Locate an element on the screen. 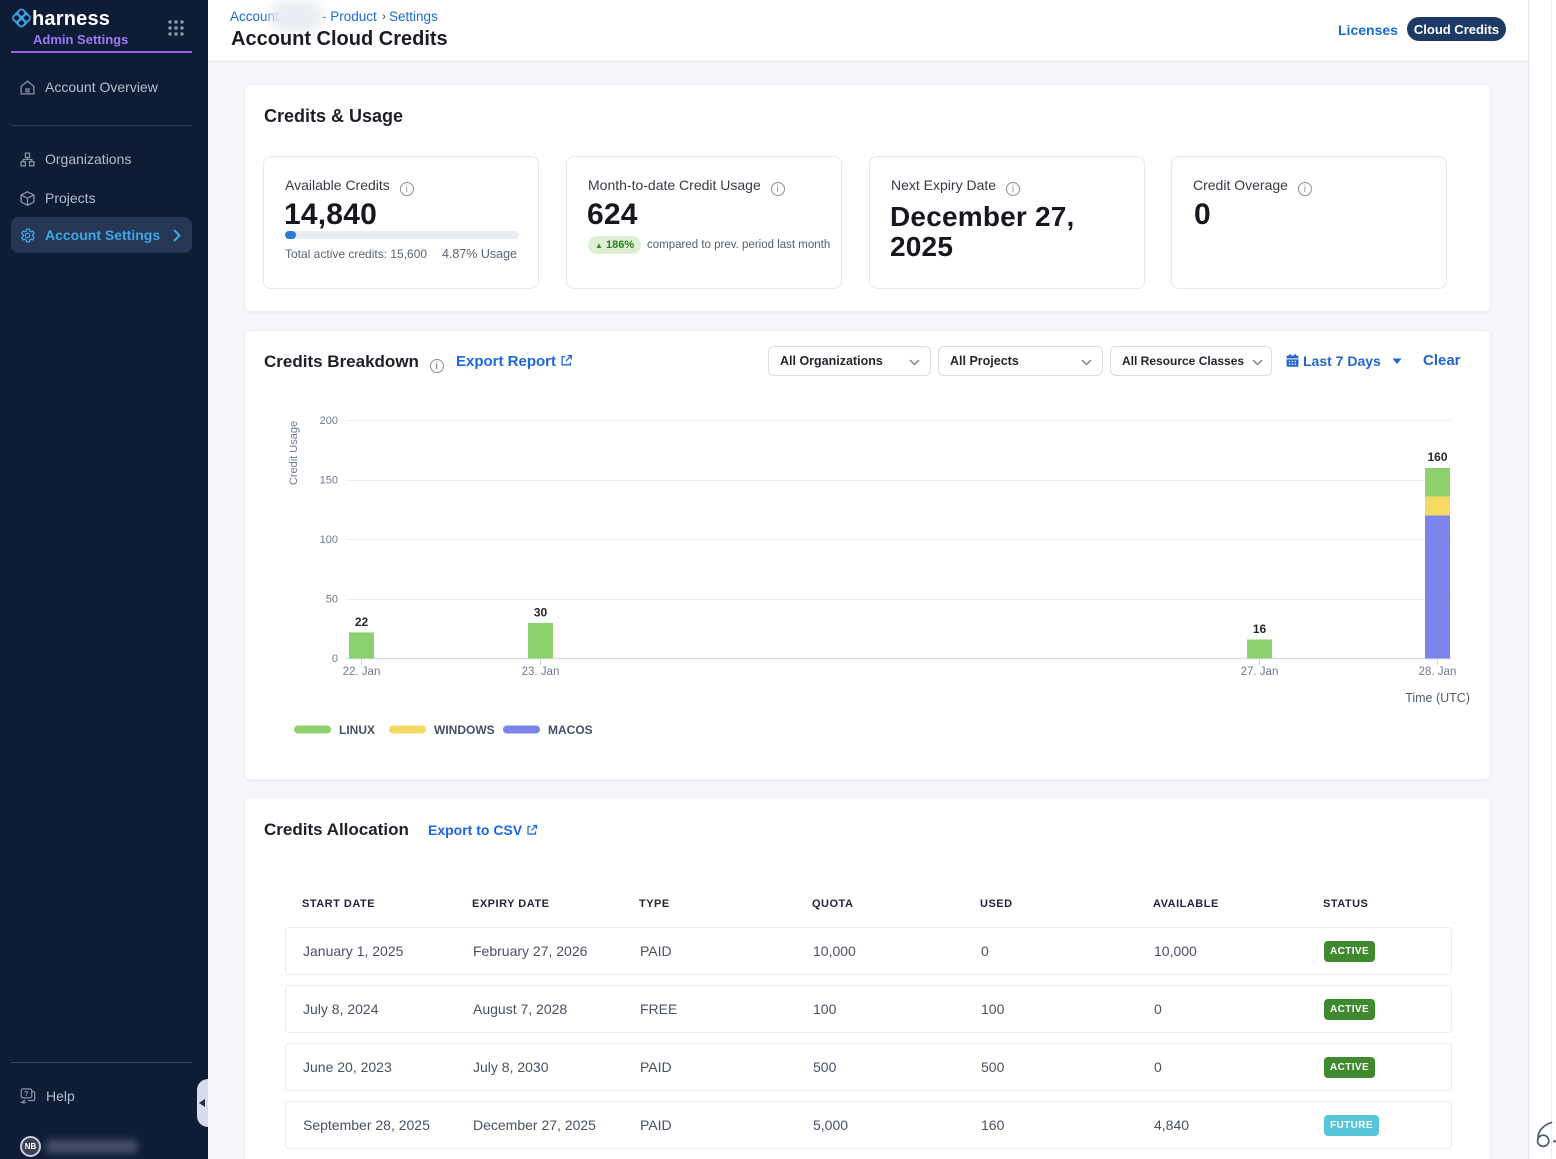  svg-text: 0 is located at coordinates (335, 659).